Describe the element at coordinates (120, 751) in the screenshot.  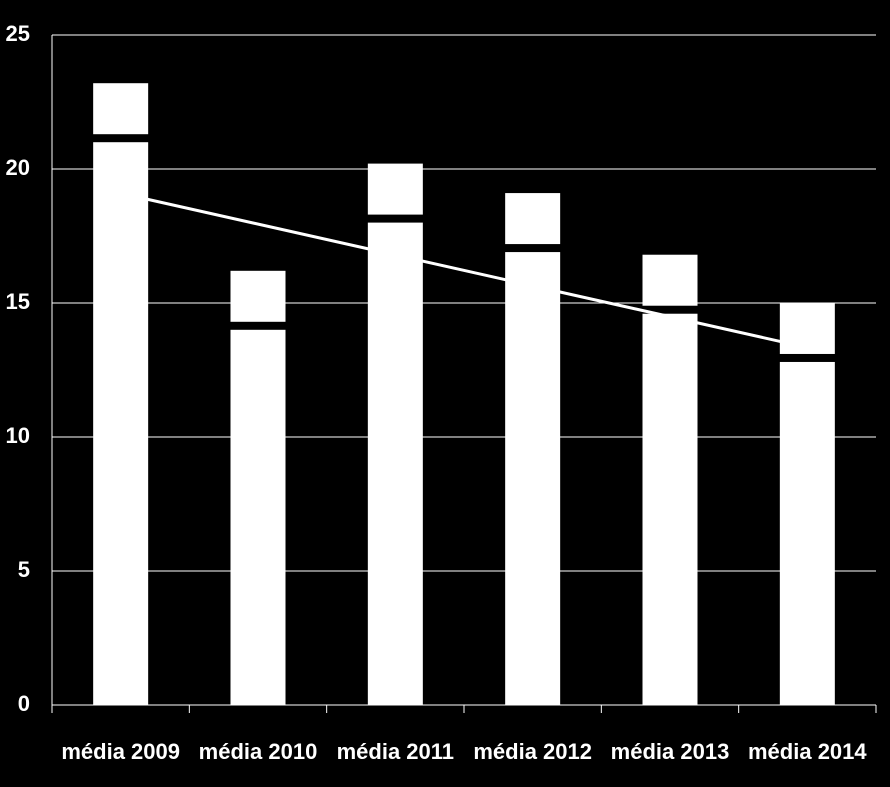
I see `x-tick-label: média 2009` at that location.